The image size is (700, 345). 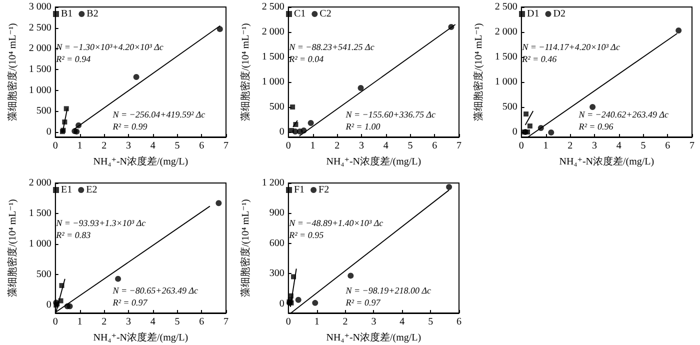 I want to click on legend-label: E2, so click(x=92, y=190).